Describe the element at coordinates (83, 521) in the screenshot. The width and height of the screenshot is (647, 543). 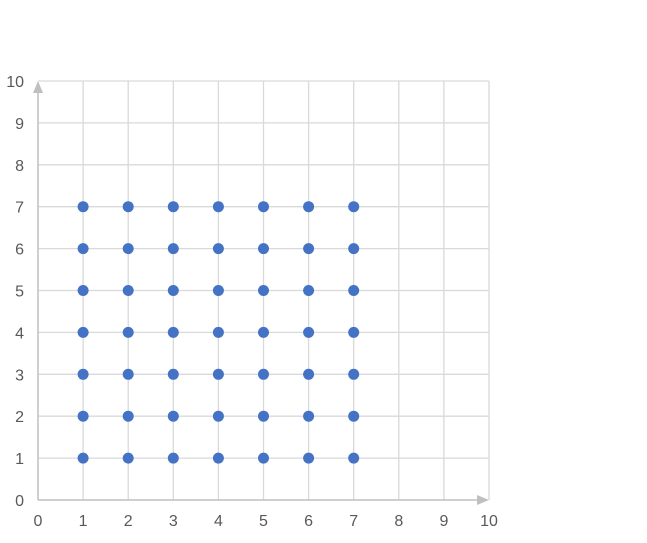
I see `x-tick-label: 1` at that location.